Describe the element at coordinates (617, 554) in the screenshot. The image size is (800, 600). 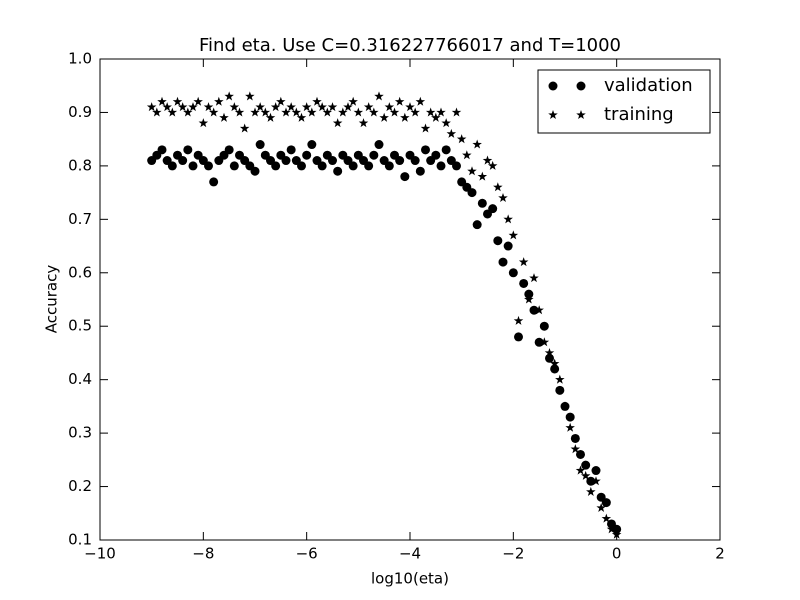
I see `x-tick-label: 0` at that location.